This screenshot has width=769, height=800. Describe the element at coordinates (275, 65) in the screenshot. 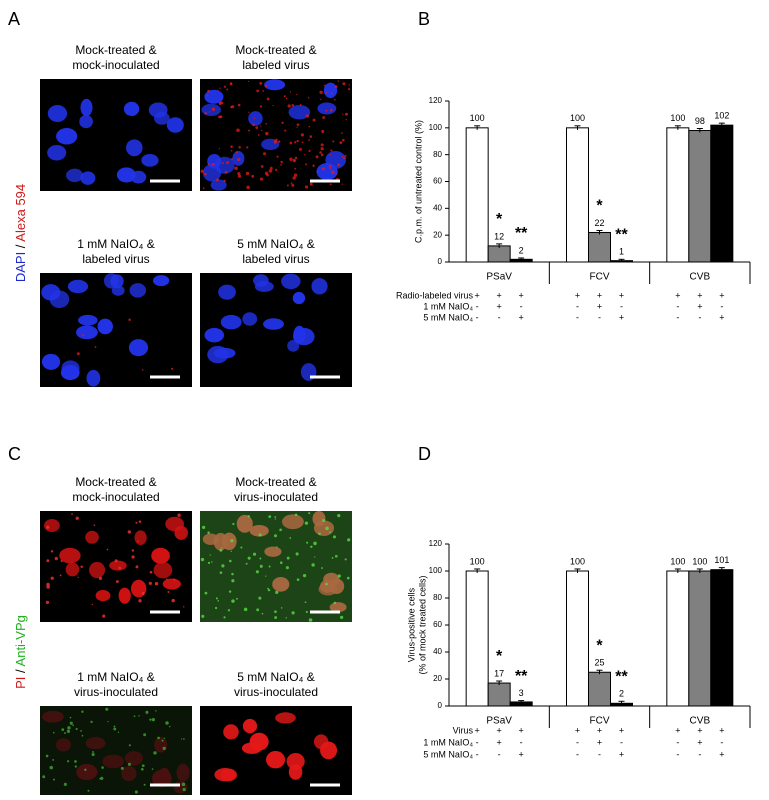

I see `image-title: labeled virus` at that location.